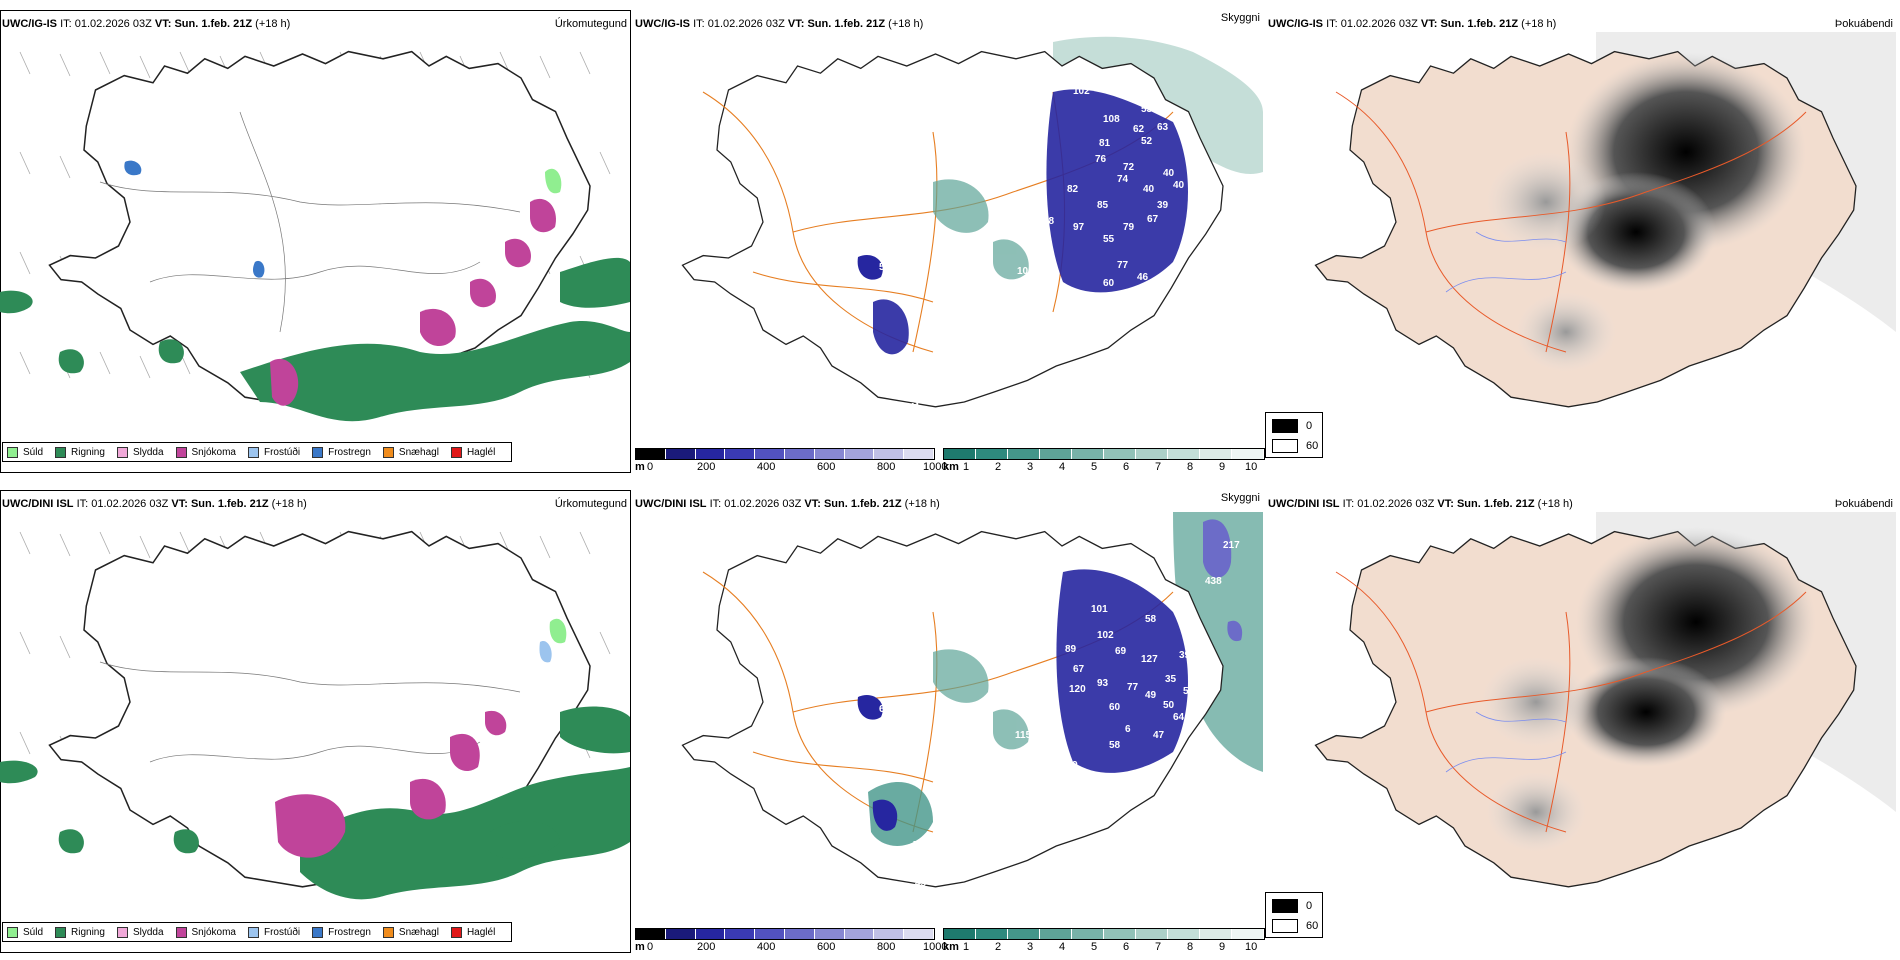 Image resolution: width=1900 pixels, height=960 pixels. I want to click on vis-label: 88, so click(1049, 221).